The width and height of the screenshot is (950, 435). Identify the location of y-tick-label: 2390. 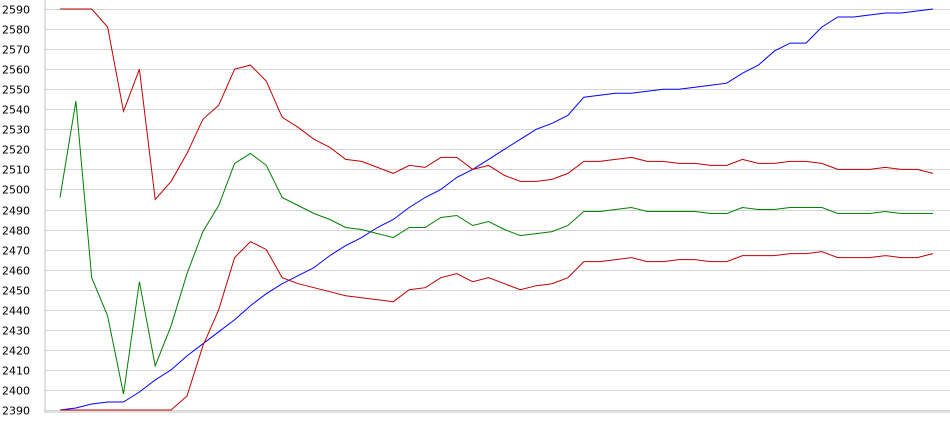
(16, 411).